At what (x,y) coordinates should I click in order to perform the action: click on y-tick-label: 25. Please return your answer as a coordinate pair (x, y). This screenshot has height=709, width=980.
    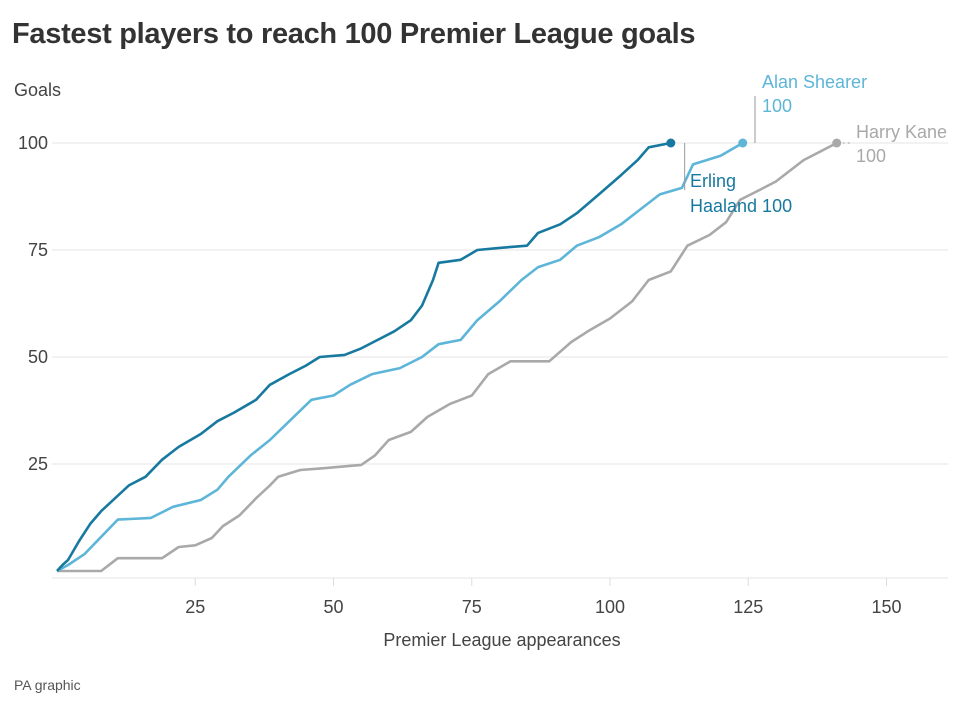
    Looking at the image, I should click on (38, 464).